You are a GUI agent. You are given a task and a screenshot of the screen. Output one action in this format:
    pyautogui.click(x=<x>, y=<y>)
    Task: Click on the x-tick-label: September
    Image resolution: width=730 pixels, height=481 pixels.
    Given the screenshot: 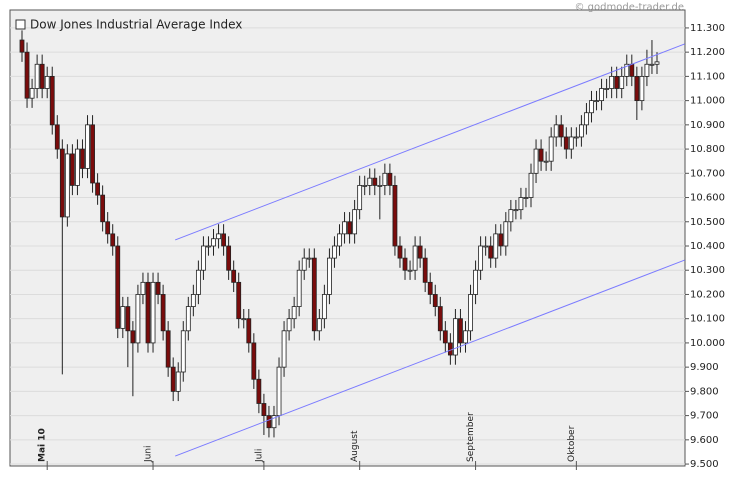 What is the action you would take?
    pyautogui.click(x=471, y=437)
    